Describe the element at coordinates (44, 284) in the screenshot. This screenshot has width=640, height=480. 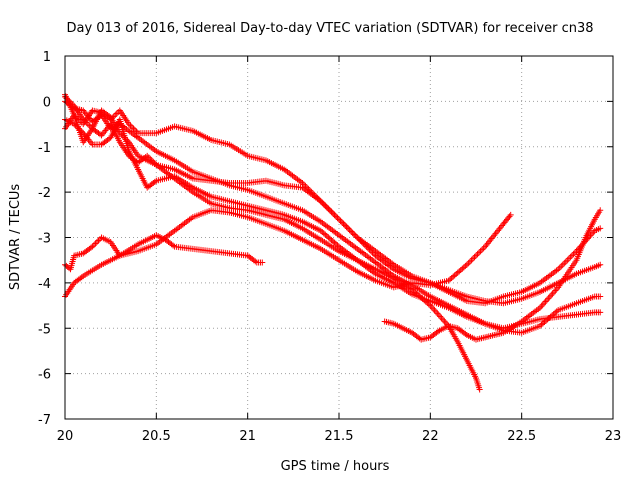
I see `y-tick-label: -4` at that location.